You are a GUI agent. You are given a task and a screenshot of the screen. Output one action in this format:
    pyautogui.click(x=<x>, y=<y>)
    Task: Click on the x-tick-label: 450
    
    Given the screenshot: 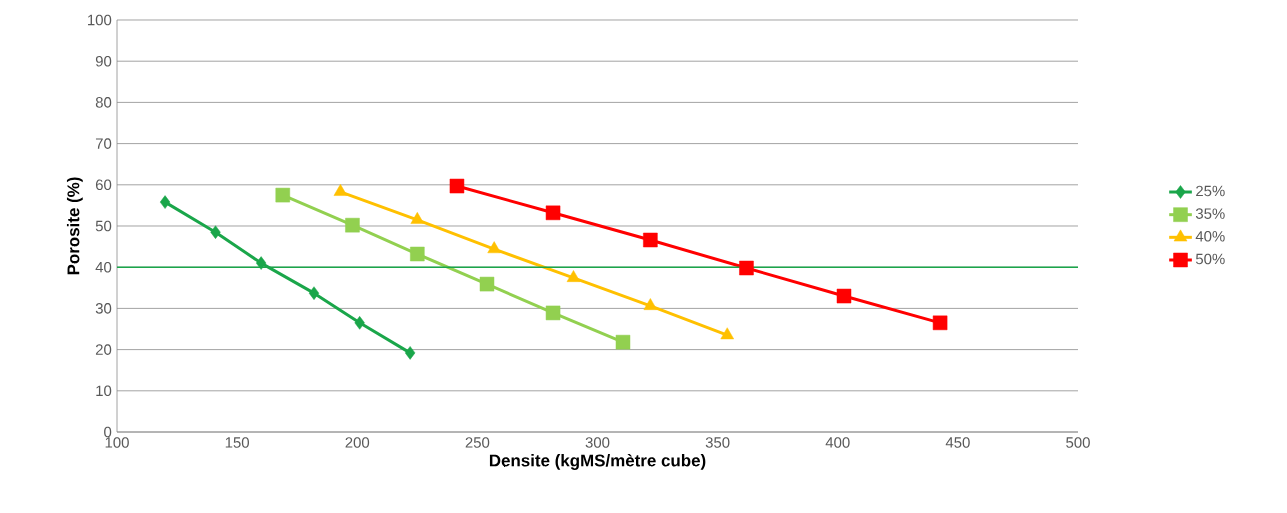 What is the action you would take?
    pyautogui.click(x=957, y=442)
    